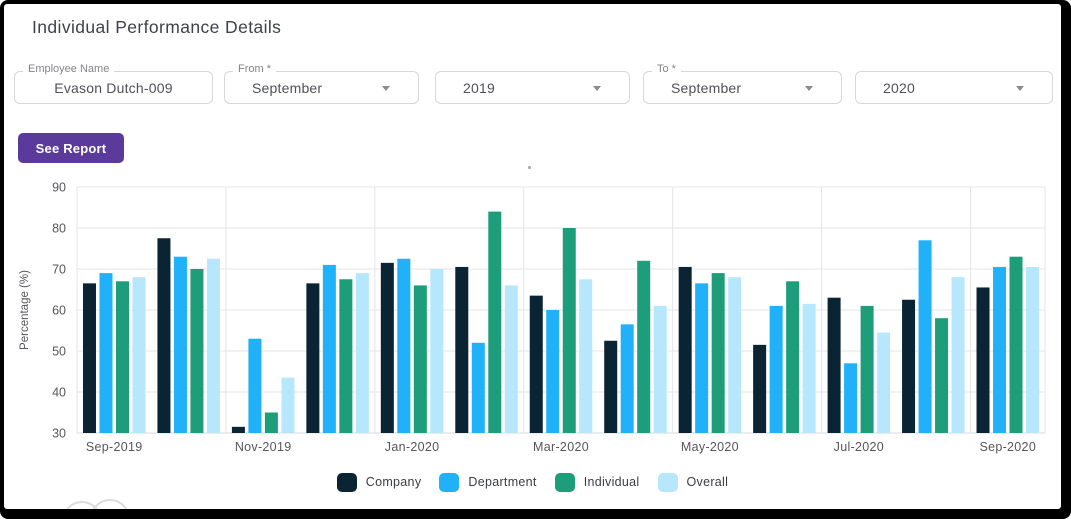  What do you see at coordinates (122, 357) in the screenshot?
I see `bar-individual-sep-2019` at bounding box center [122, 357].